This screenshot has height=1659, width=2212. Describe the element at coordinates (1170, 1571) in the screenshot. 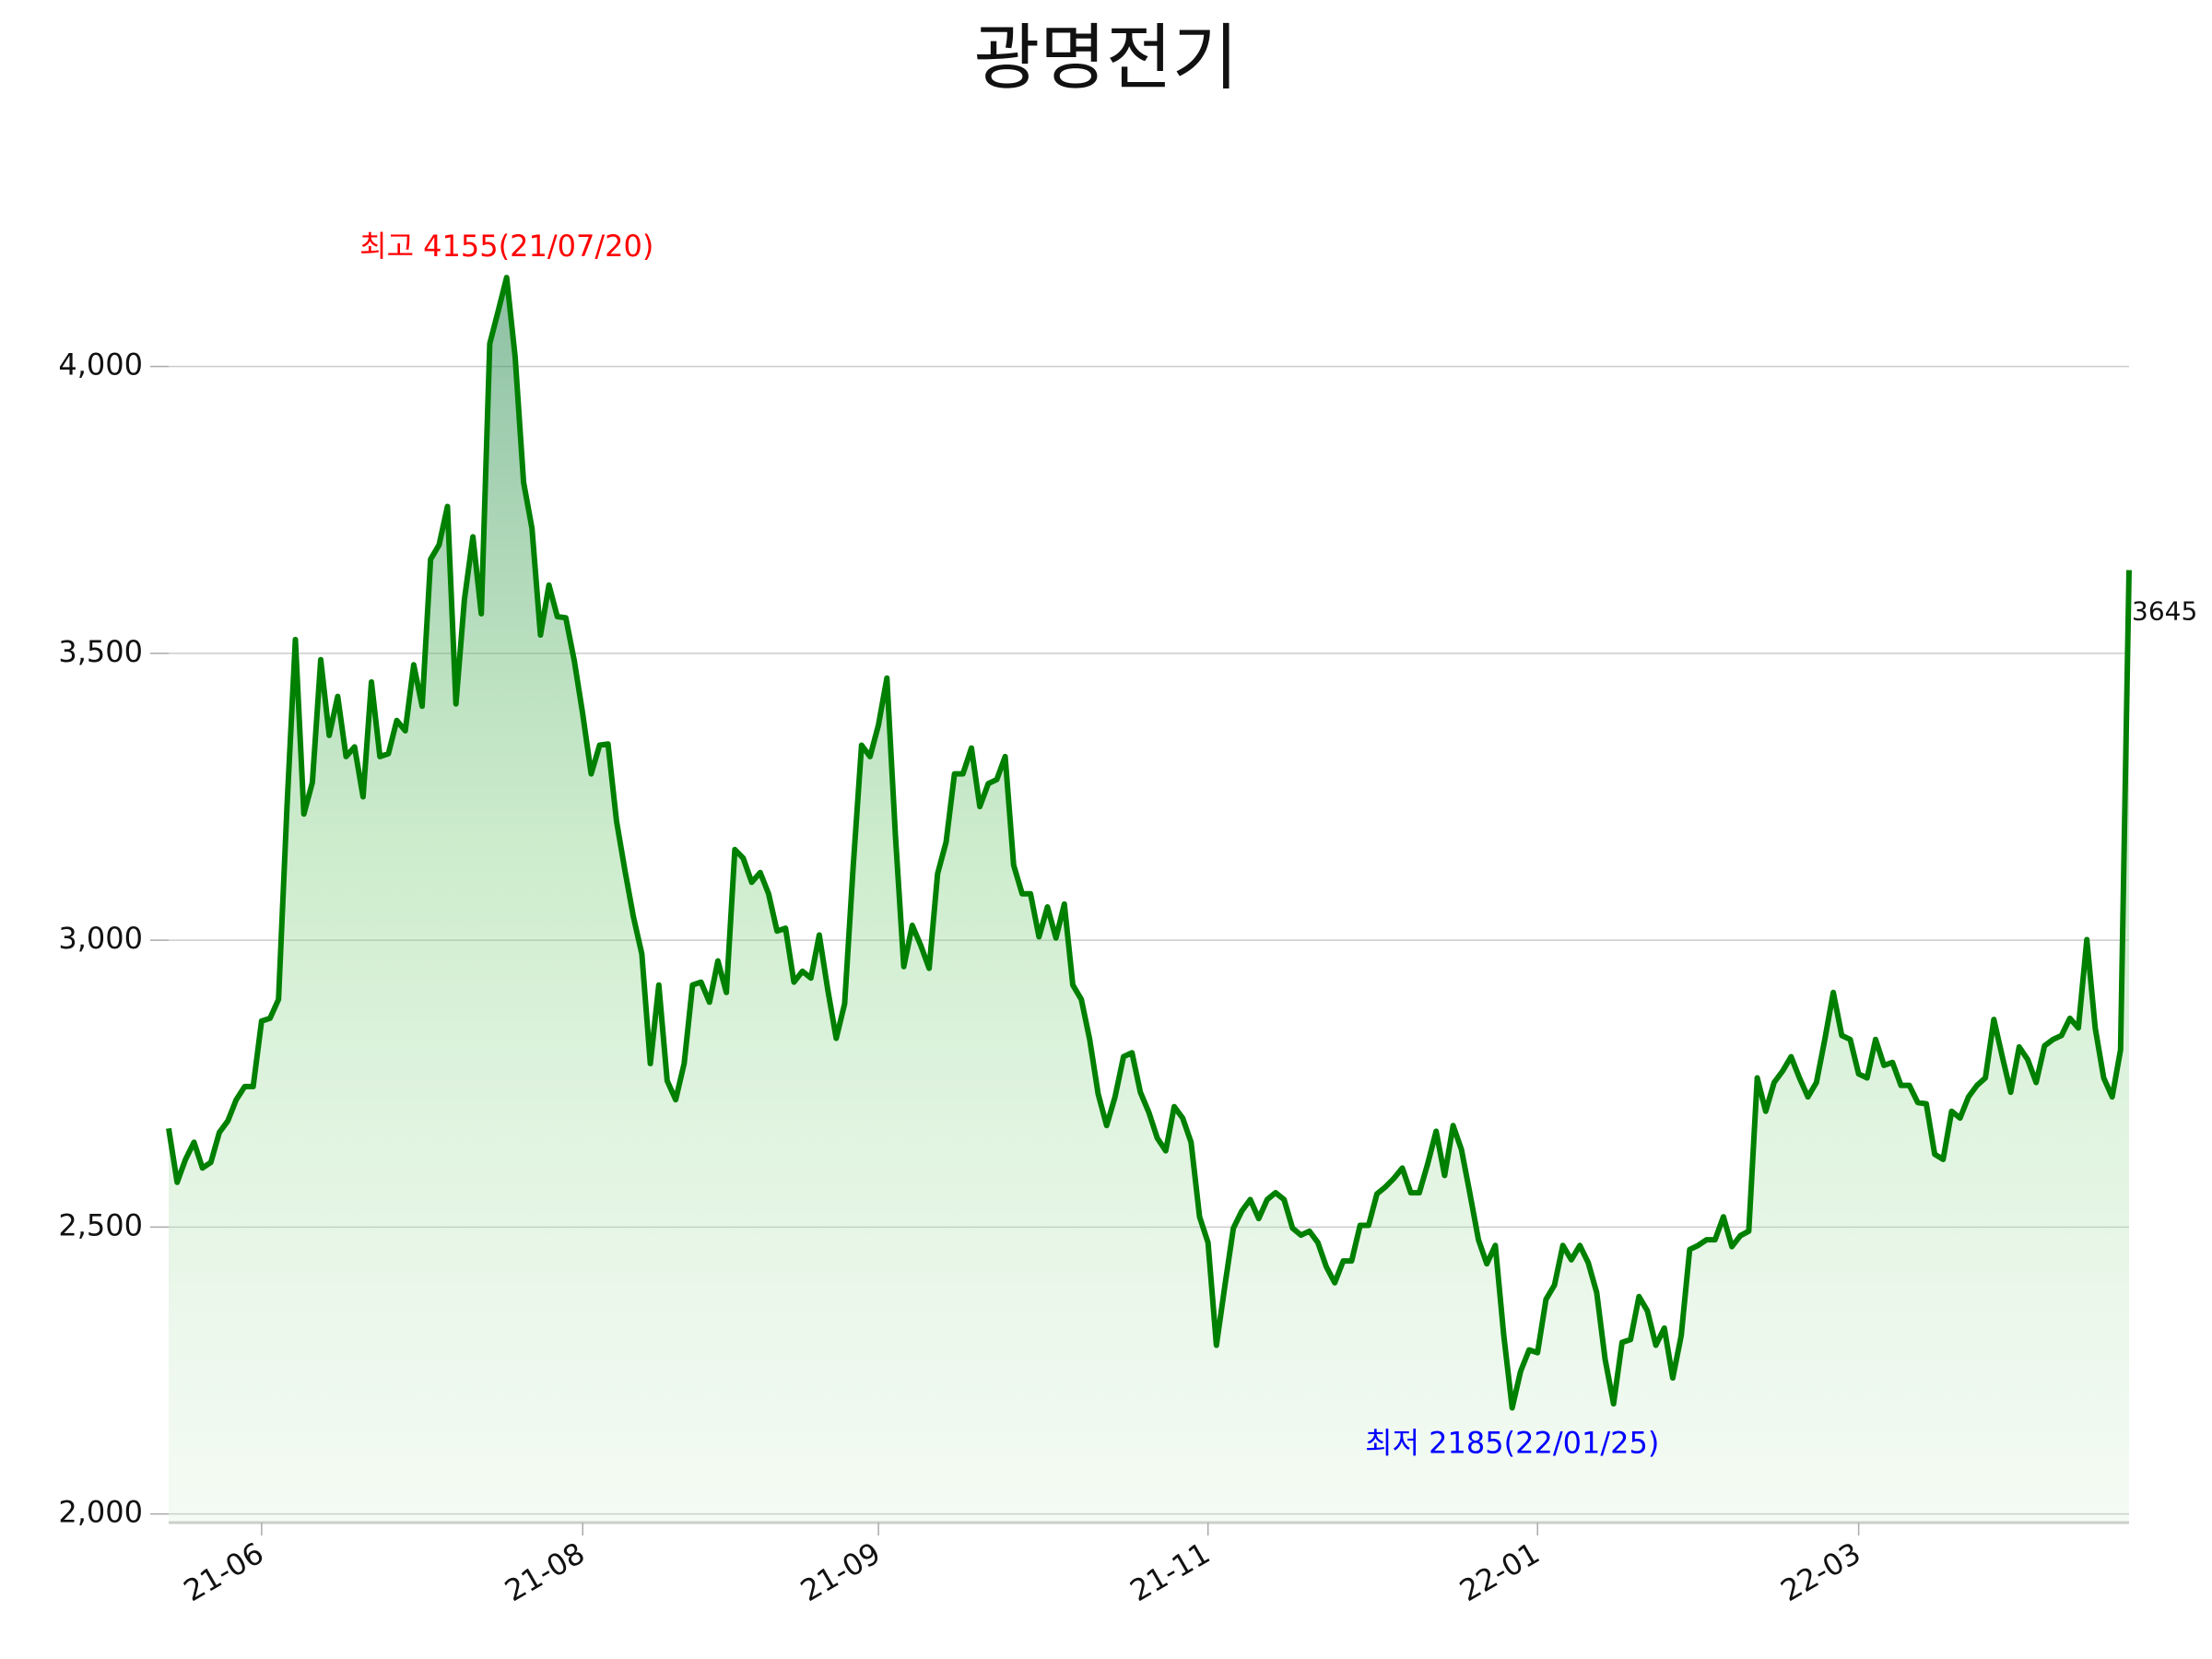

I see `x-tick-label: 21-11` at that location.